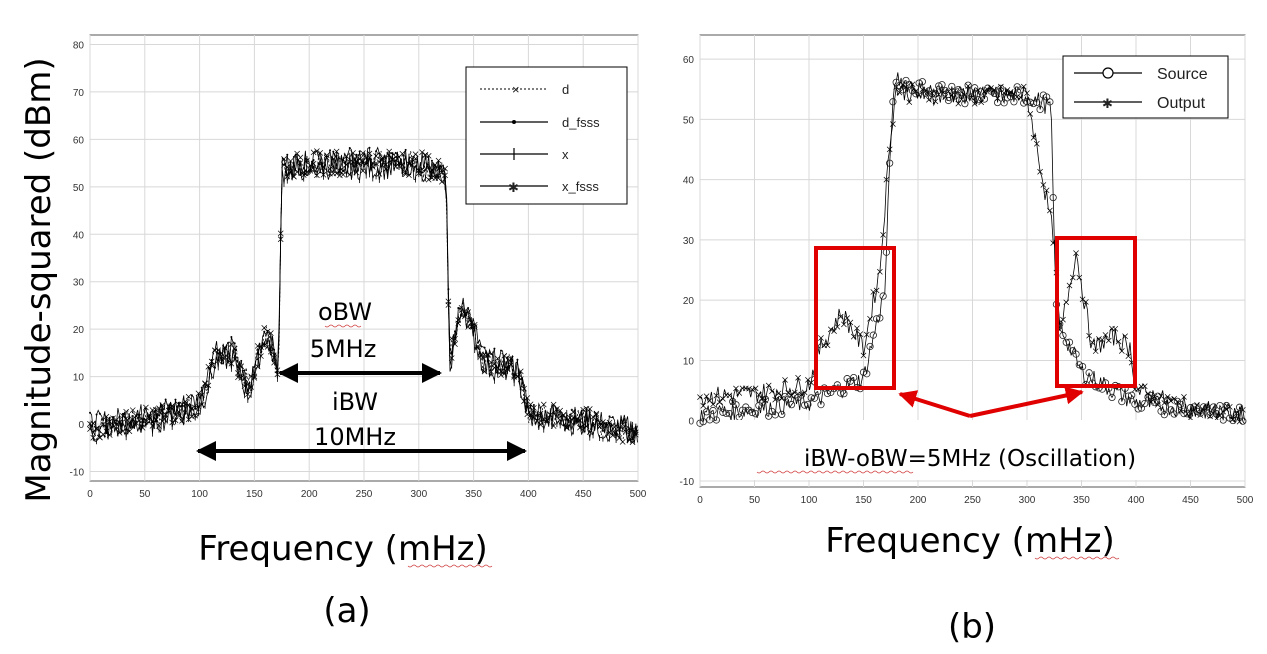  I want to click on y-tick-label: 40, so click(689, 181).